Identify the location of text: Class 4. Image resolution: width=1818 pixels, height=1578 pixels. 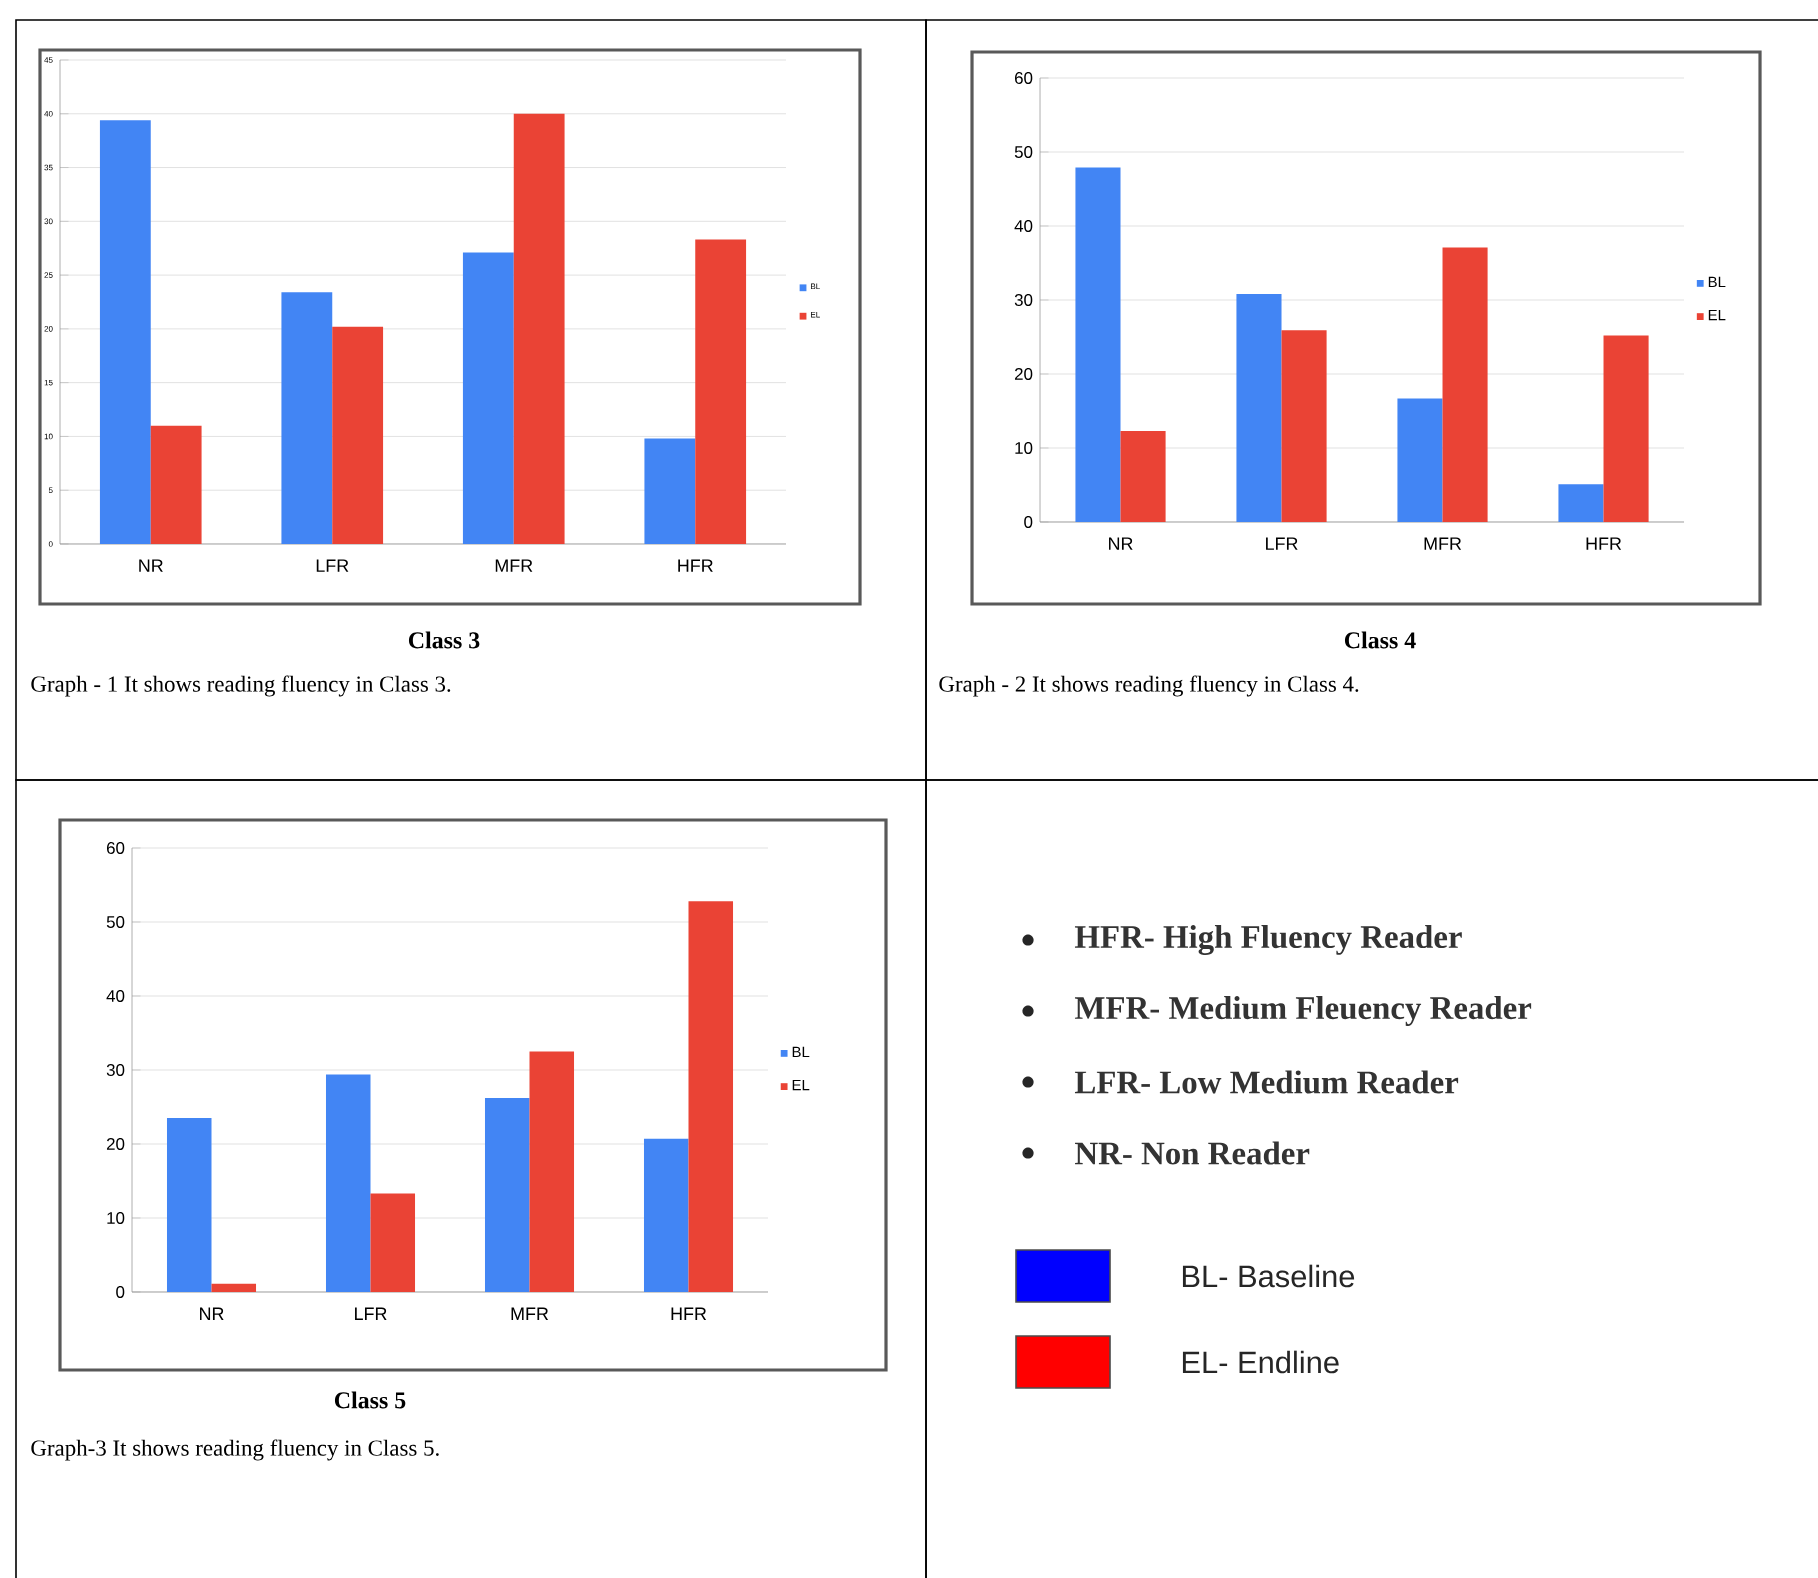
(1380, 640).